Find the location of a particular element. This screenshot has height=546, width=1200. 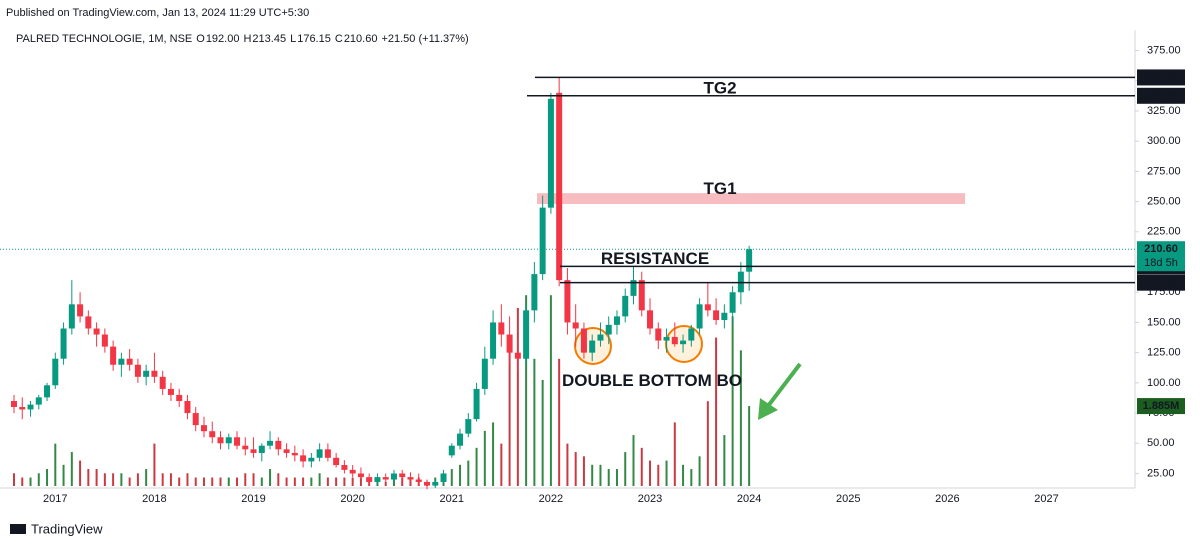

y-tick-label: 100.00 is located at coordinates (1164, 383).